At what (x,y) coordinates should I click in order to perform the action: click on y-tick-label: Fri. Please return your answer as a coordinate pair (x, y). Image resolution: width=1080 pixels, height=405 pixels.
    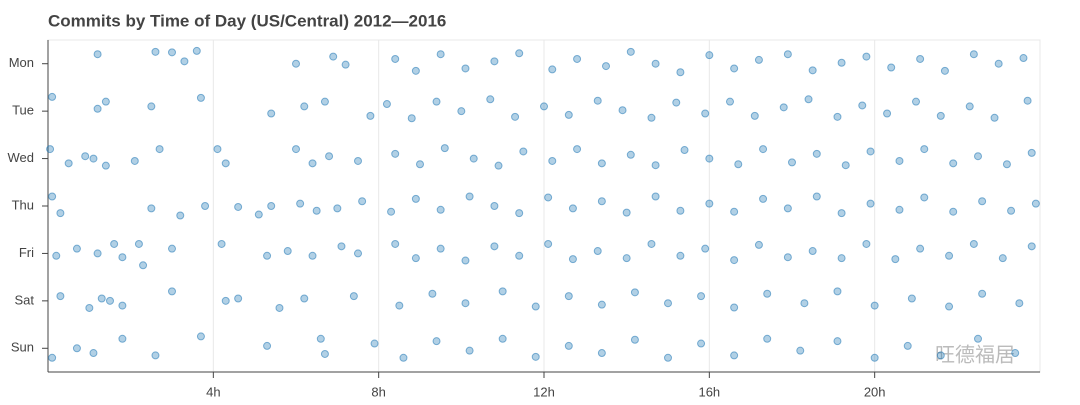
    Looking at the image, I should click on (26, 252).